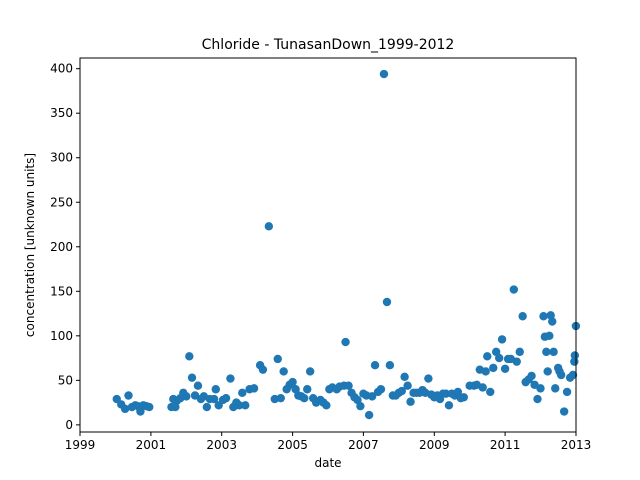  What do you see at coordinates (61, 336) in the screenshot?
I see `y-tick-label: 100` at bounding box center [61, 336].